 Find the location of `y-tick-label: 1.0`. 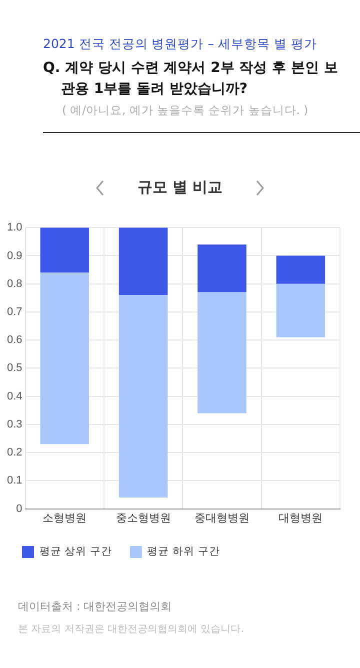

y-tick-label: 1.0 is located at coordinates (14, 228).